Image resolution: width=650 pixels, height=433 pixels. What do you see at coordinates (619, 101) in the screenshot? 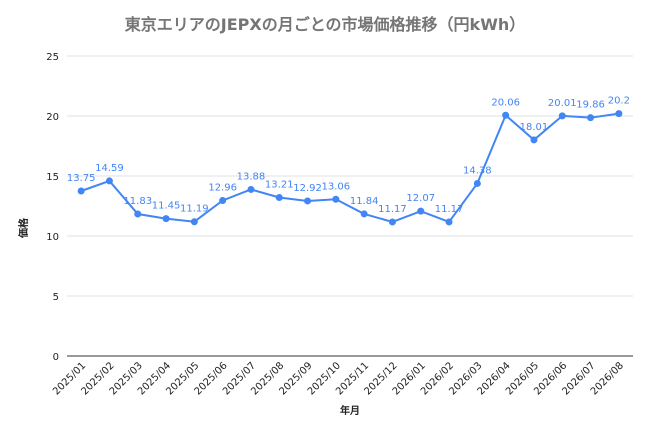
I see `data-label: 20.2` at bounding box center [619, 101].